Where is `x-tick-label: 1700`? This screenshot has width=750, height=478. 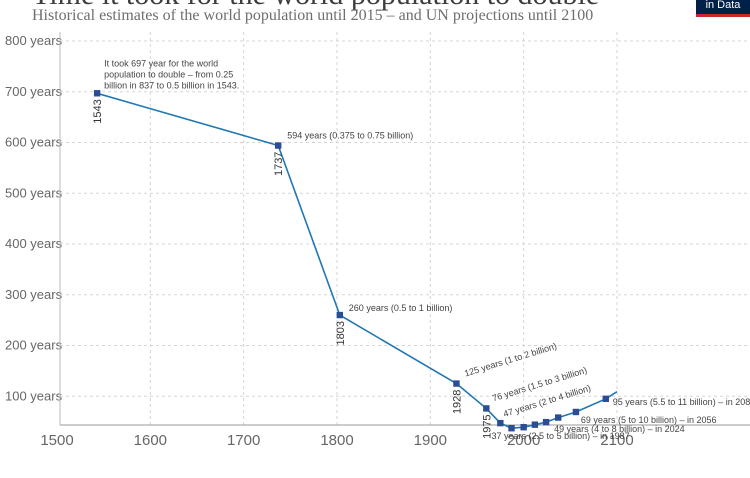 x-tick-label: 1700 is located at coordinates (243, 440).